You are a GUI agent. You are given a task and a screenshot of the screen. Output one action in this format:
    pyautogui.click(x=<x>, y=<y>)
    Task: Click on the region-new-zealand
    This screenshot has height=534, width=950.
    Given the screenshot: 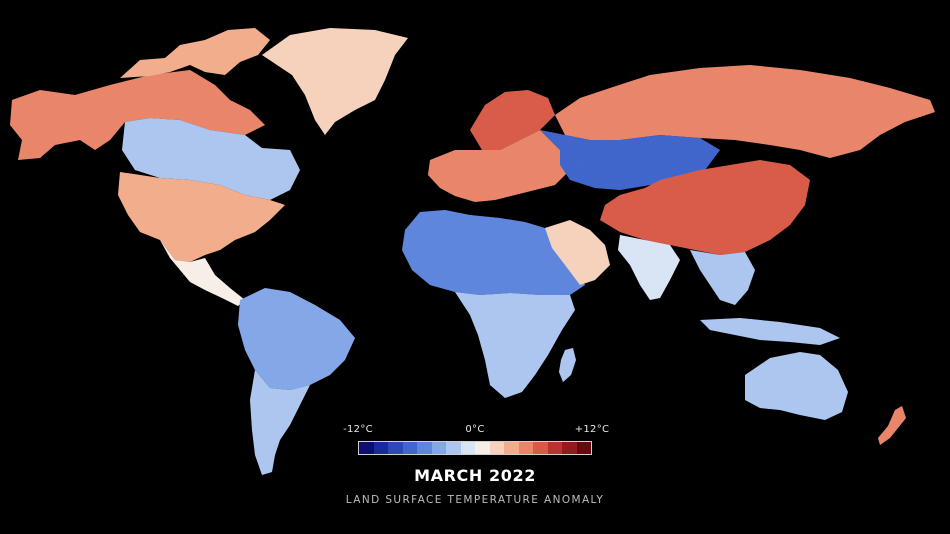 What is the action you would take?
    pyautogui.click(x=892, y=425)
    